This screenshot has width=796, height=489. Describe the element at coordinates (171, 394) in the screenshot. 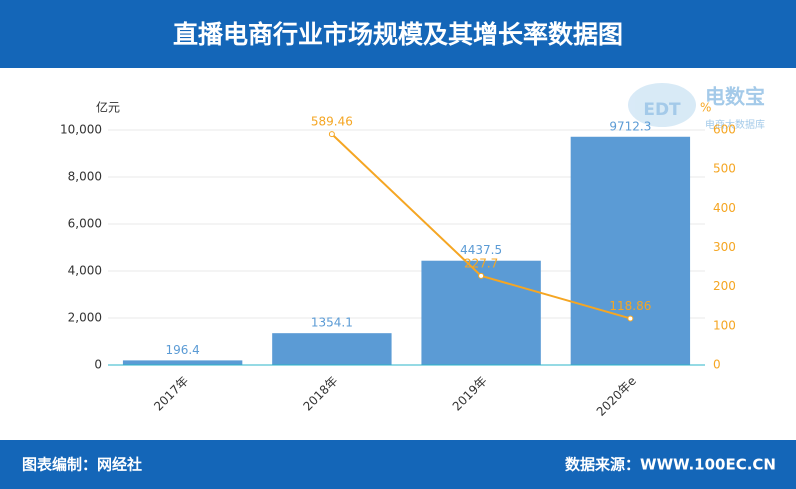

I see `x-tick-label: 2017年` at that location.